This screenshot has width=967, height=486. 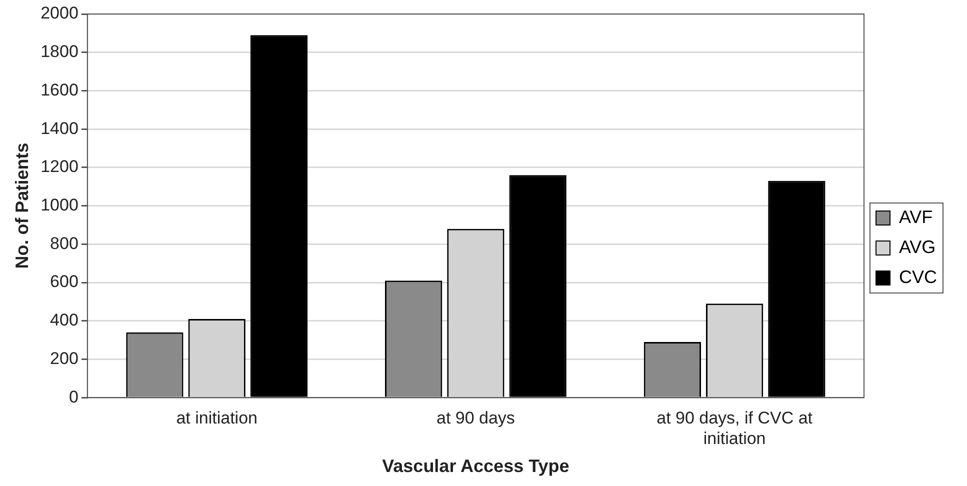 What do you see at coordinates (64, 320) in the screenshot?
I see `y-tick-label: 400` at bounding box center [64, 320].